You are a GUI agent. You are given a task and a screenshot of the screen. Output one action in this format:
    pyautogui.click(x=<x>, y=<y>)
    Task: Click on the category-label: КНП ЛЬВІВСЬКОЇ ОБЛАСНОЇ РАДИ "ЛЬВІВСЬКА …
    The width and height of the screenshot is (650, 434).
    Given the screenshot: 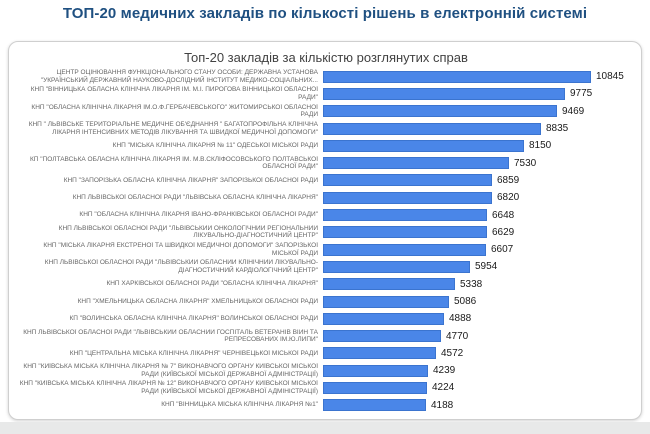 What is the action you would take?
    pyautogui.click(x=195, y=197)
    